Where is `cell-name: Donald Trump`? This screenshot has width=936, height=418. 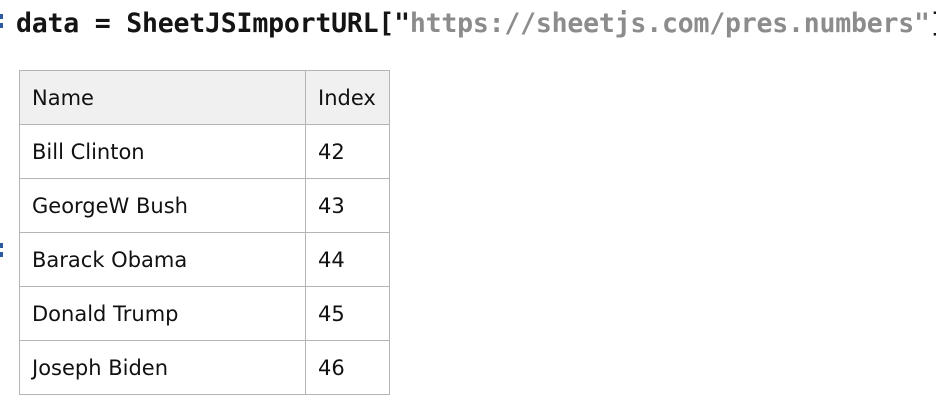
cell-name: Donald Trump is located at coordinates (162, 313).